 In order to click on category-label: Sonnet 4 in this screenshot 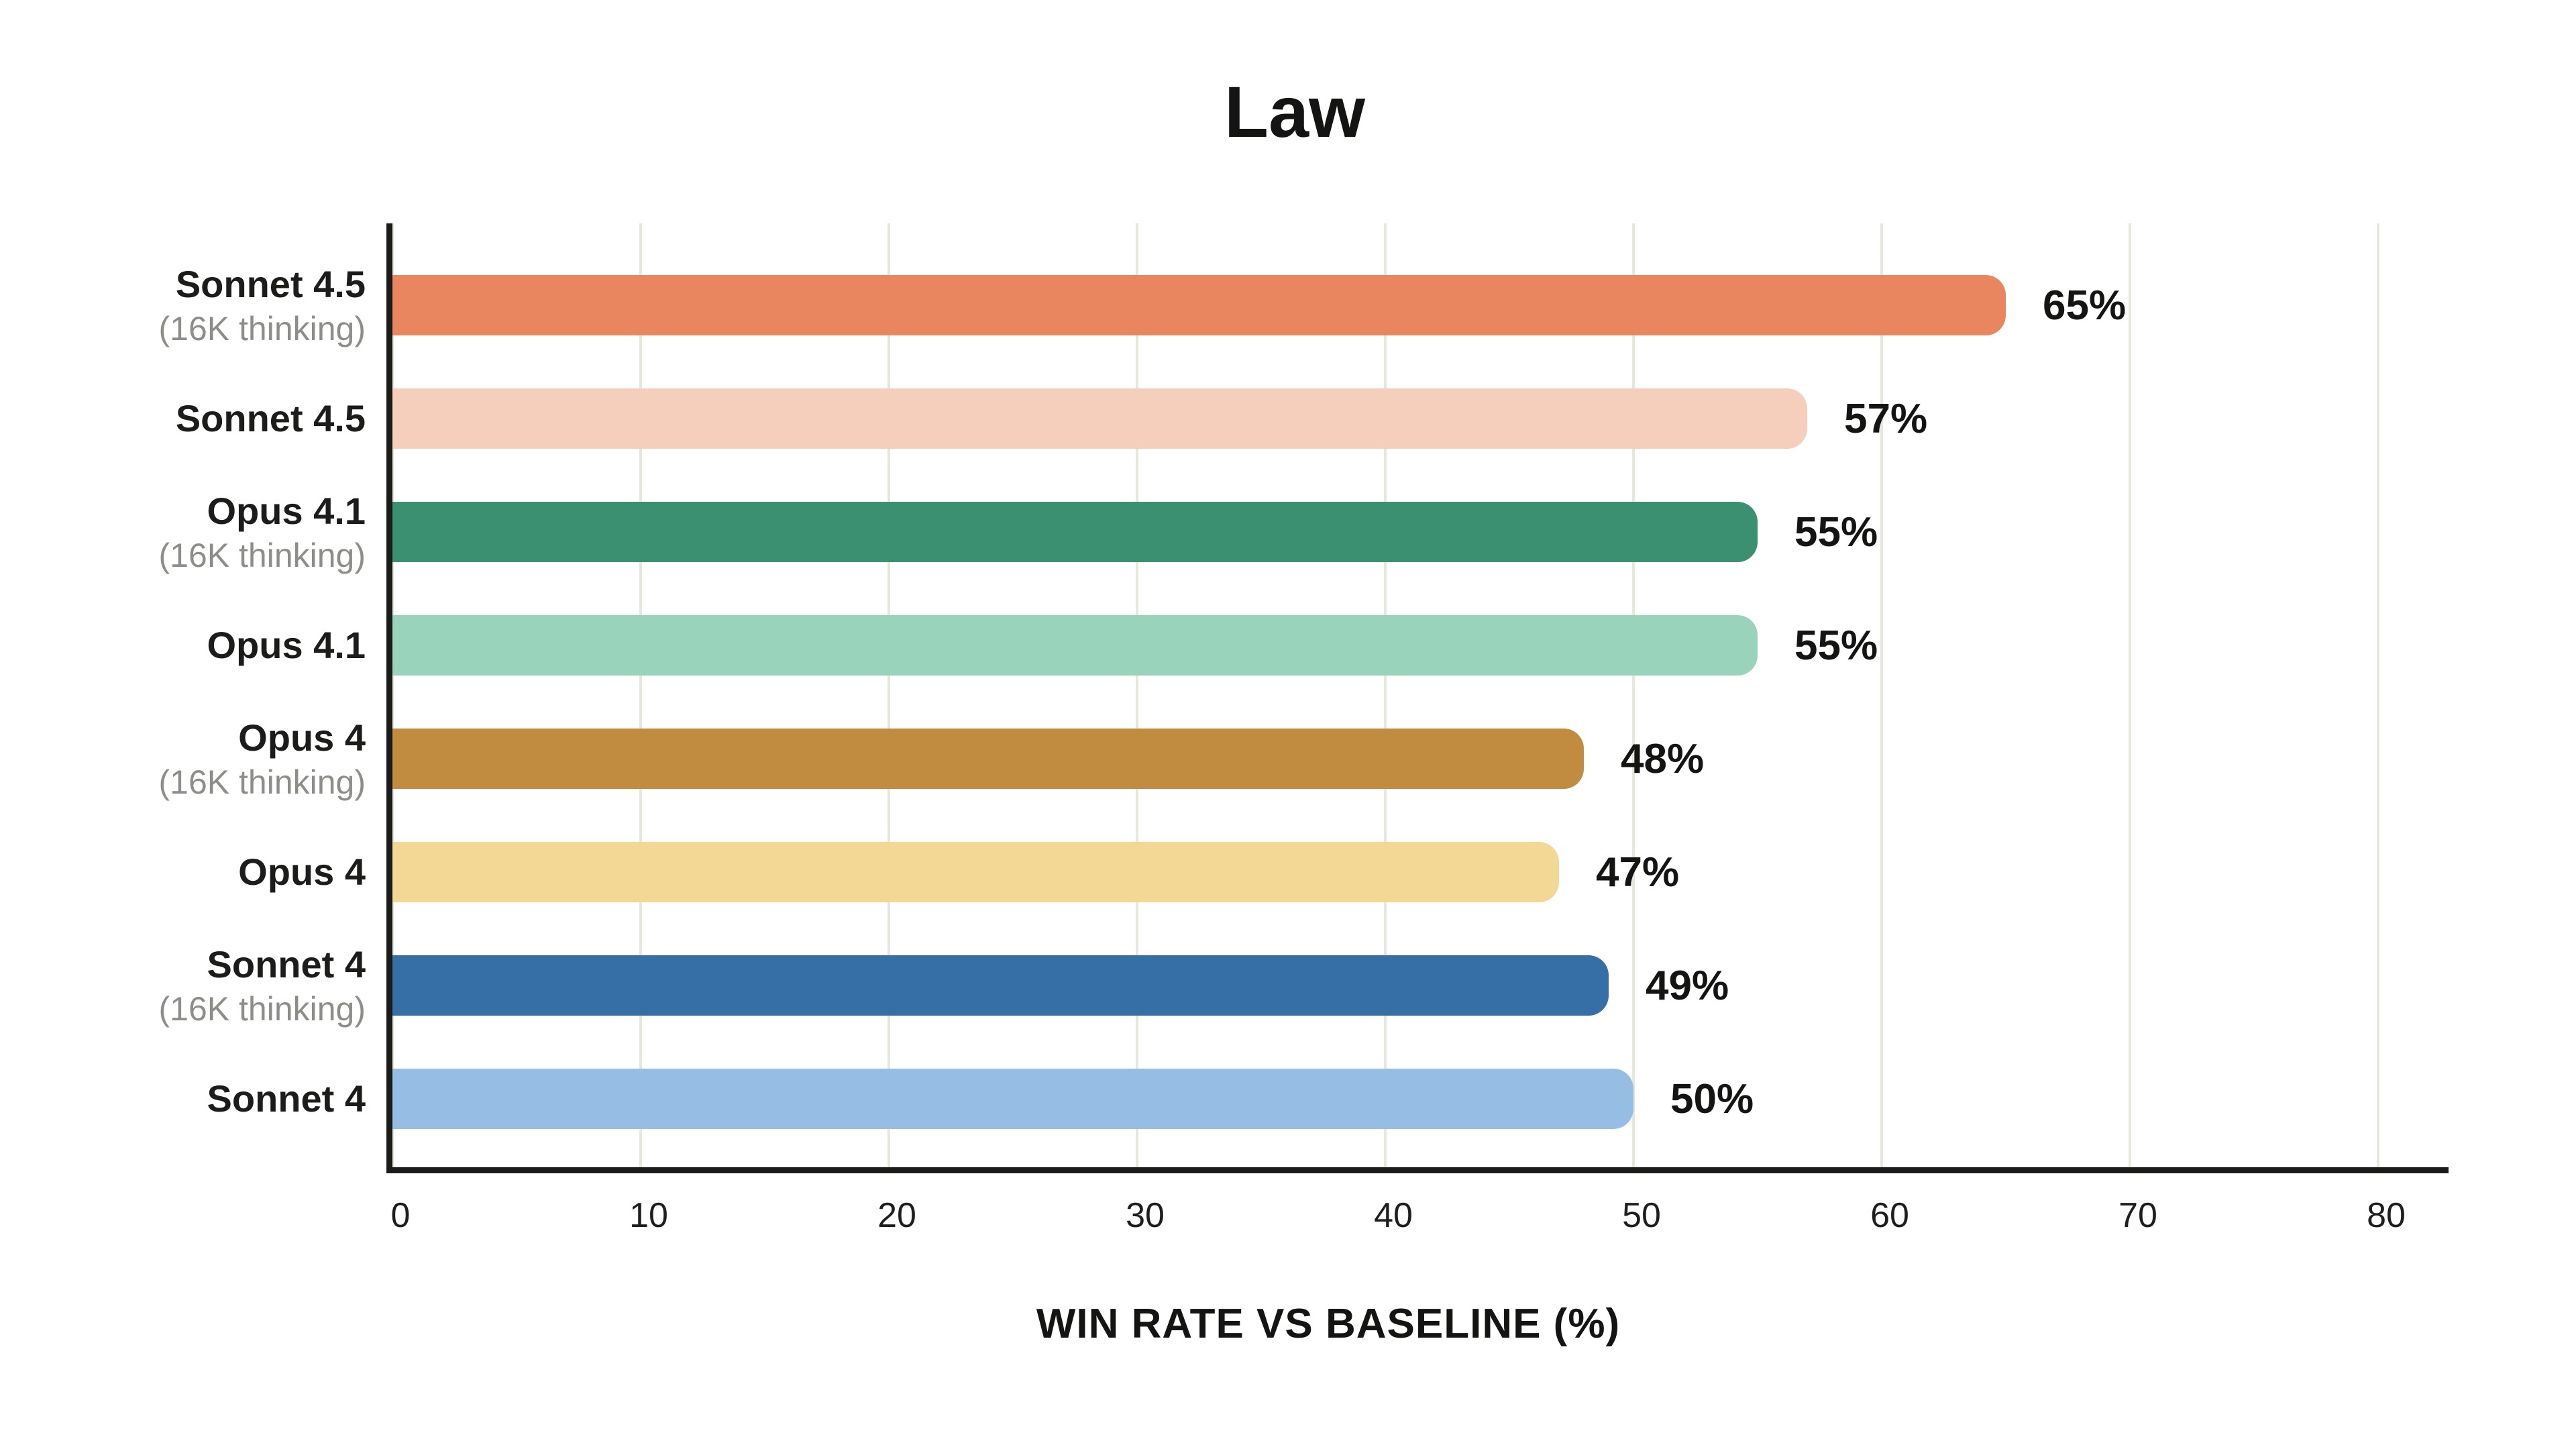, I will do `click(183, 1099)`.